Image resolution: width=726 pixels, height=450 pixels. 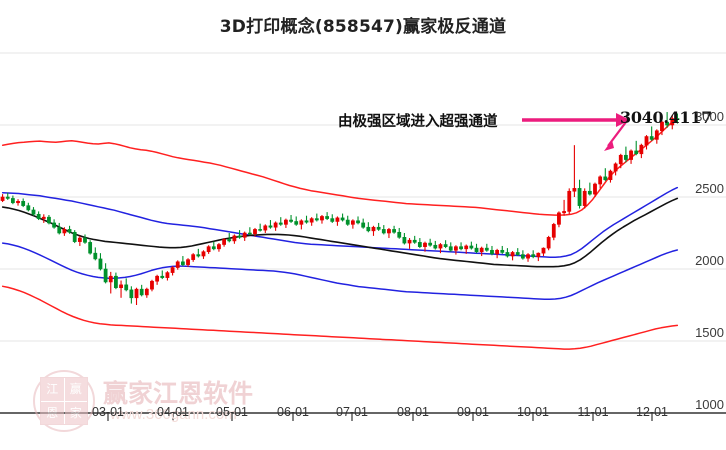 I want to click on current-price-label: 3040.4117, so click(x=666, y=117).